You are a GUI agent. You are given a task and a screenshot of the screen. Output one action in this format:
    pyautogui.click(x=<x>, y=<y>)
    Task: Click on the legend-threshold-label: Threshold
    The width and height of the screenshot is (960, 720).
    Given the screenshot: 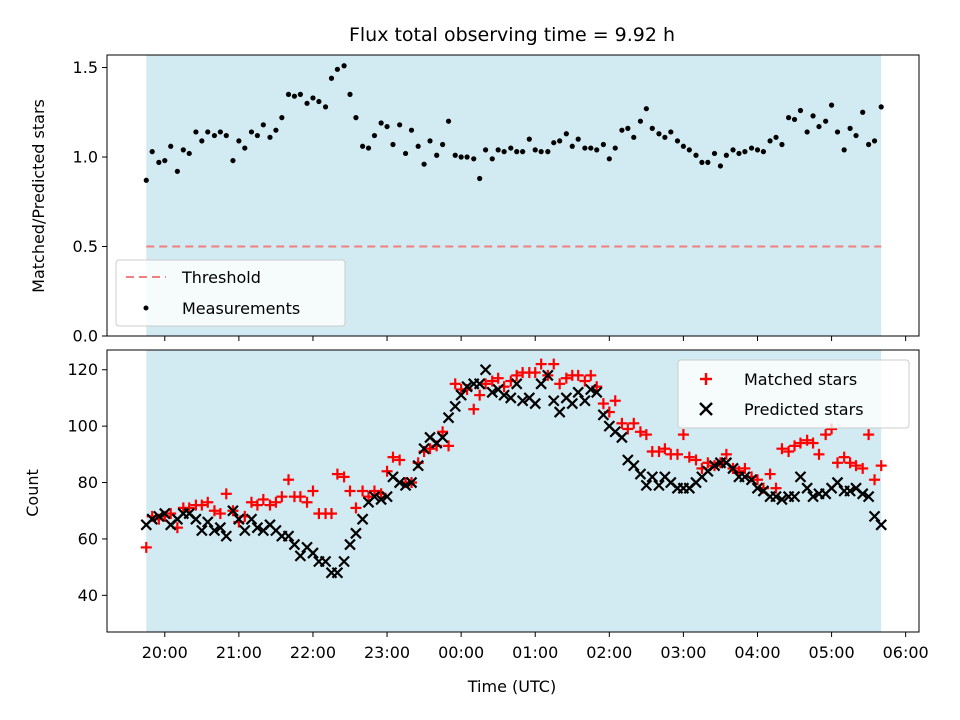 What is the action you would take?
    pyautogui.click(x=221, y=277)
    